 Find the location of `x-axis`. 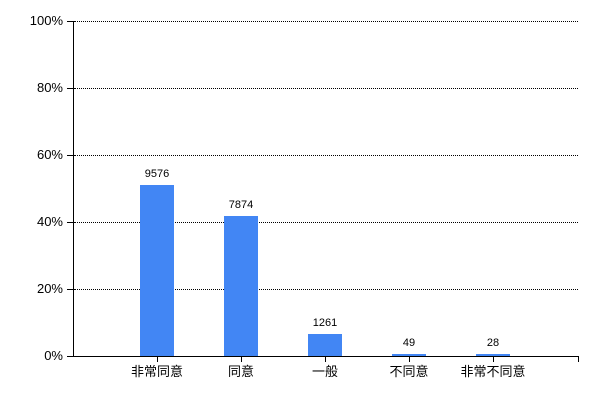

x-axis is located at coordinates (326, 356).